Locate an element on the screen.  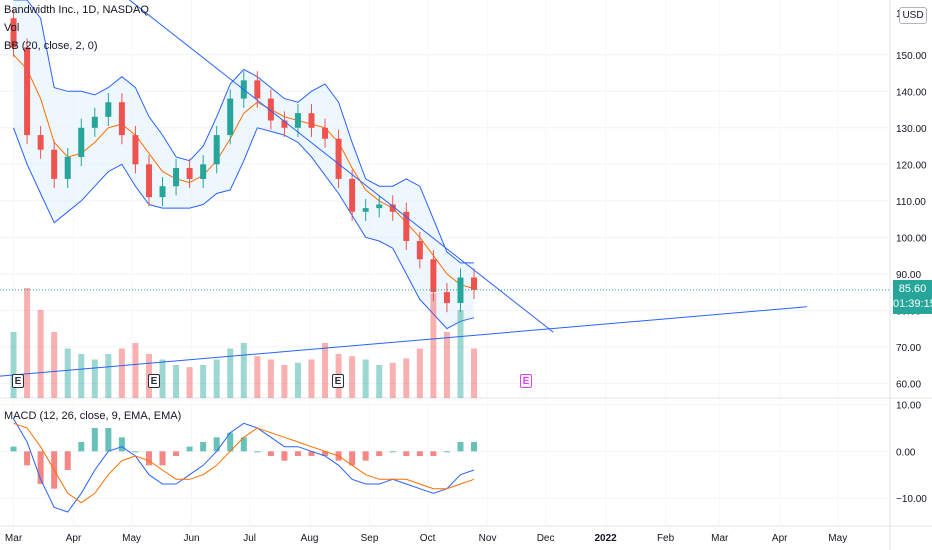
time-tick-label: Nov is located at coordinates (488, 538).